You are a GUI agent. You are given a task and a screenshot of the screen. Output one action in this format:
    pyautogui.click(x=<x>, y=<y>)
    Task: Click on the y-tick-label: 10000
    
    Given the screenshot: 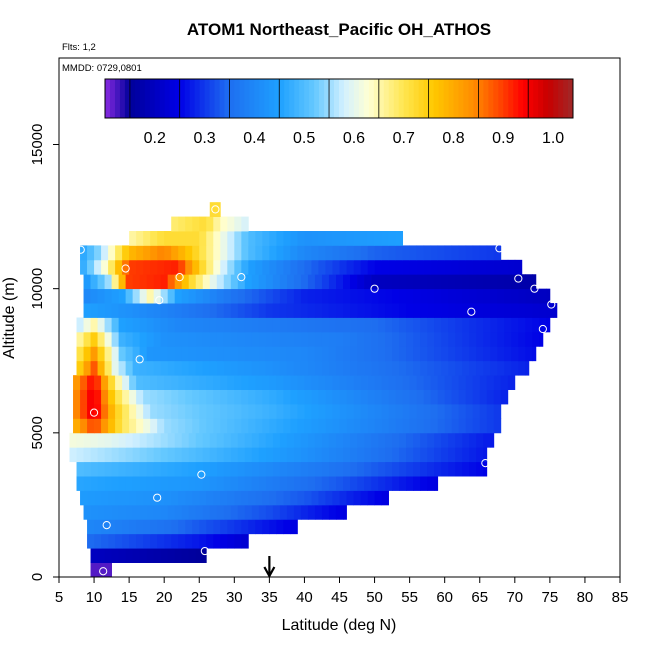 What is the action you would take?
    pyautogui.click(x=37, y=289)
    